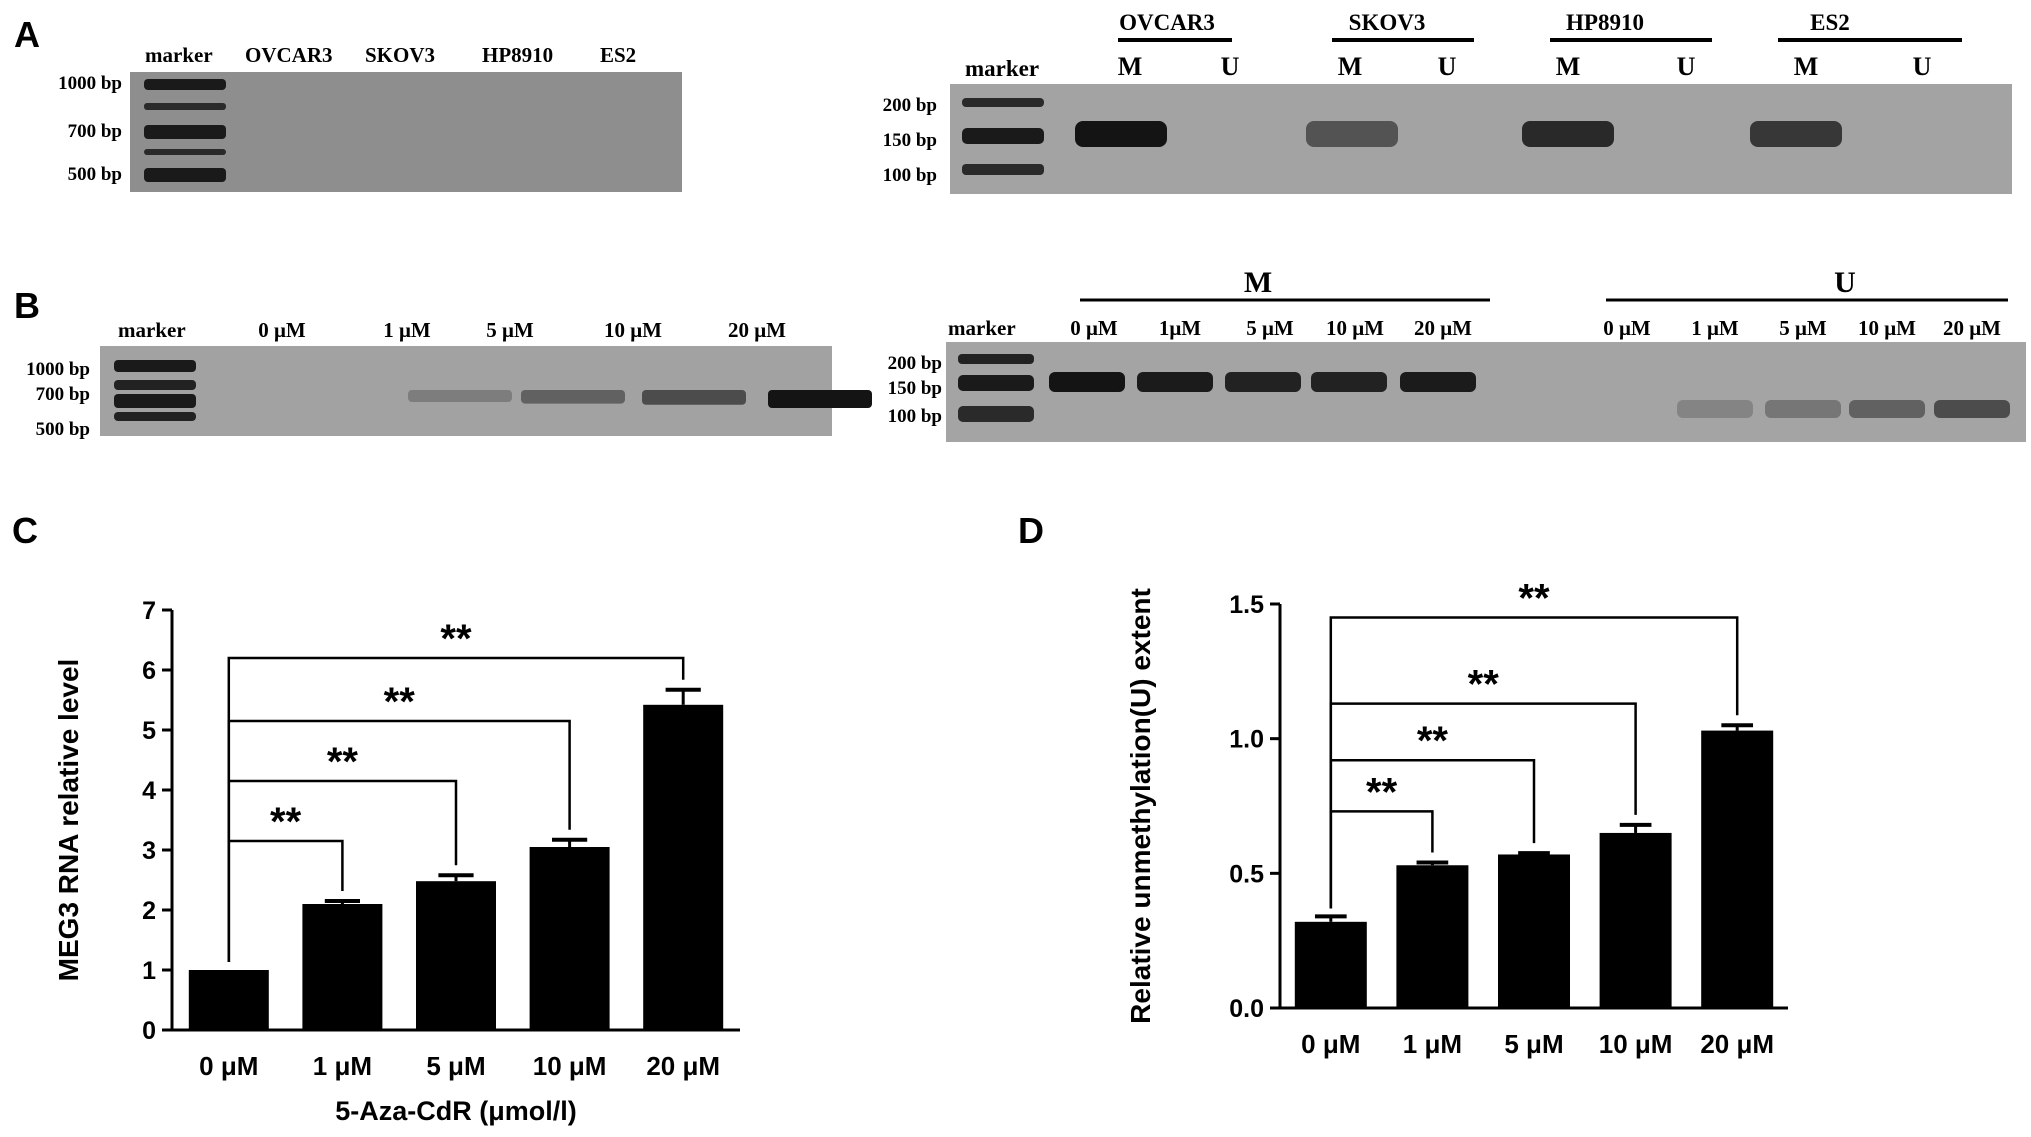  Describe the element at coordinates (282, 330) in the screenshot. I see `gel-b-left-lane-label: 0 μM` at that location.